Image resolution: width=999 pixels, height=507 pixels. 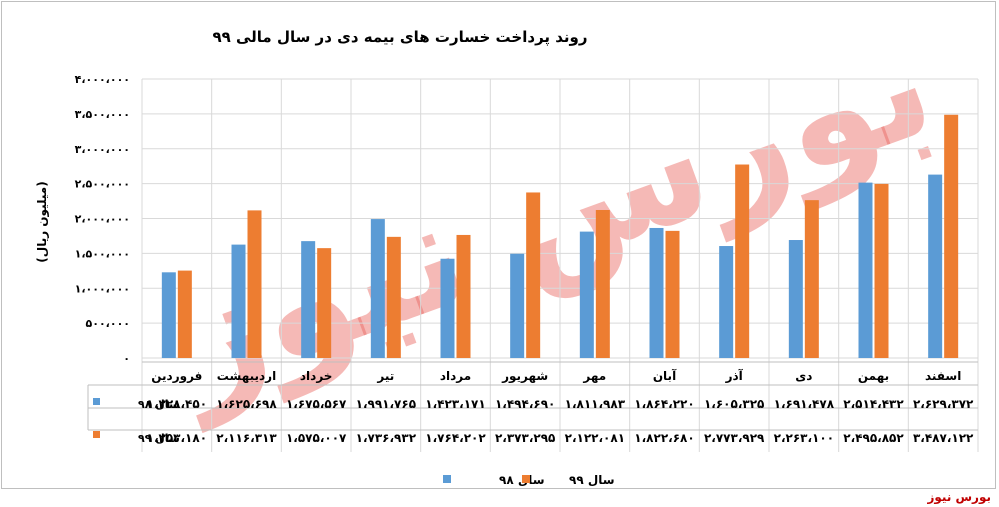 What do you see at coordinates (455, 376) in the screenshot?
I see `x-tick-label: مرداد` at bounding box center [455, 376].